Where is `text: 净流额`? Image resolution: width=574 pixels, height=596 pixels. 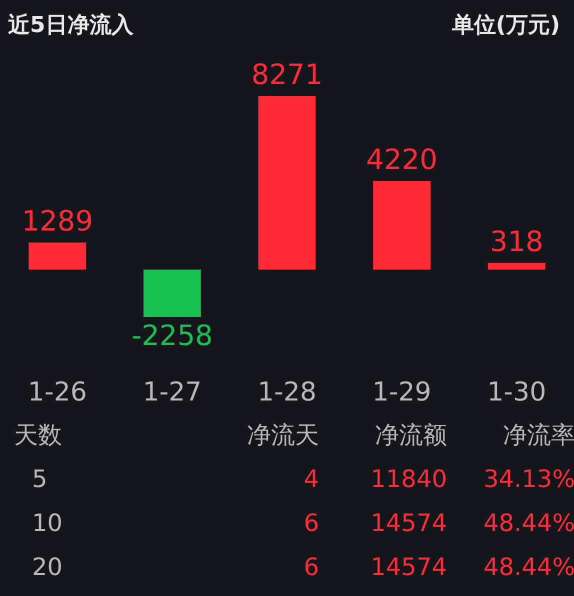
text: 净流额 is located at coordinates (410, 435).